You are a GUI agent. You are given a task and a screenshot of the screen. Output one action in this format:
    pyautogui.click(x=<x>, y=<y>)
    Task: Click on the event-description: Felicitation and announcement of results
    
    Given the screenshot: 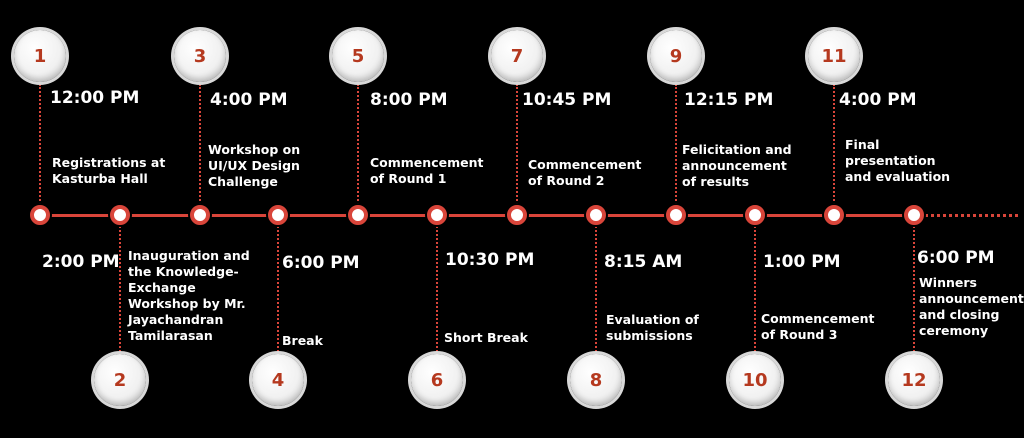 What is the action you would take?
    pyautogui.click(x=737, y=165)
    